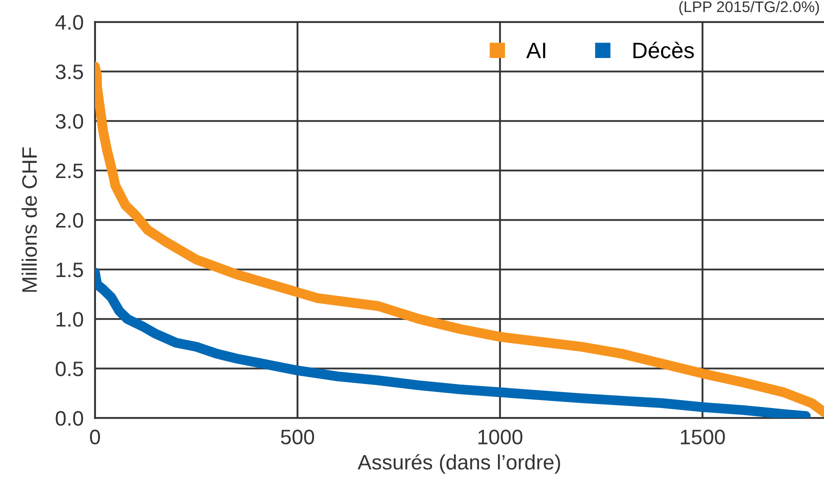  What do you see at coordinates (70, 220) in the screenshot?
I see `y-tick-label: 2.0` at bounding box center [70, 220].